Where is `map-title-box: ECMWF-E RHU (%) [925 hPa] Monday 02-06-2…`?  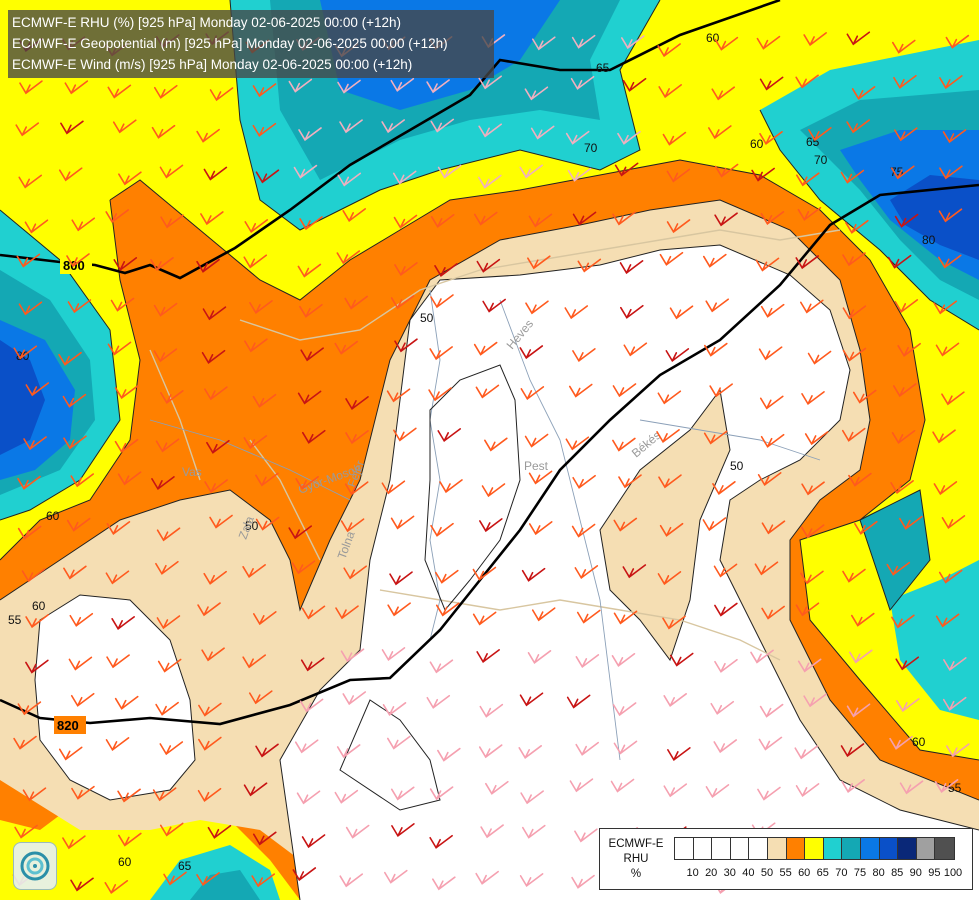
map-title-box: ECMWF-E RHU (%) [925 hPa] Monday 02-06-2… is located at coordinates (251, 44).